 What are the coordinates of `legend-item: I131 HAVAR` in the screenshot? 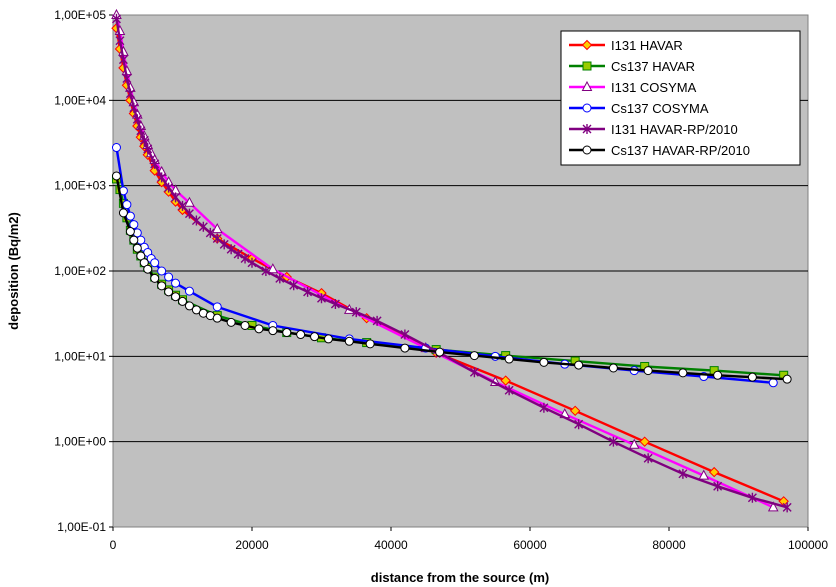 It's located at (626, 45).